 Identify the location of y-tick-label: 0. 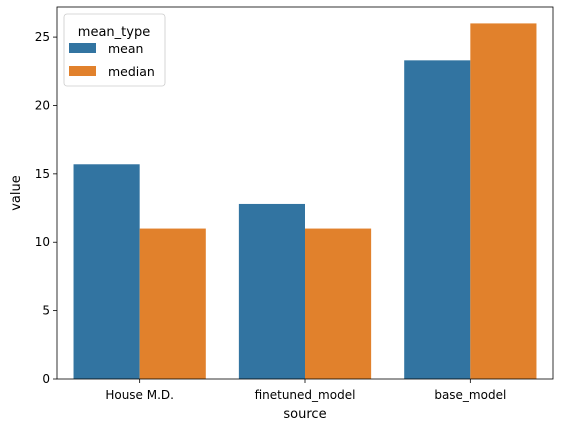
(46, 379).